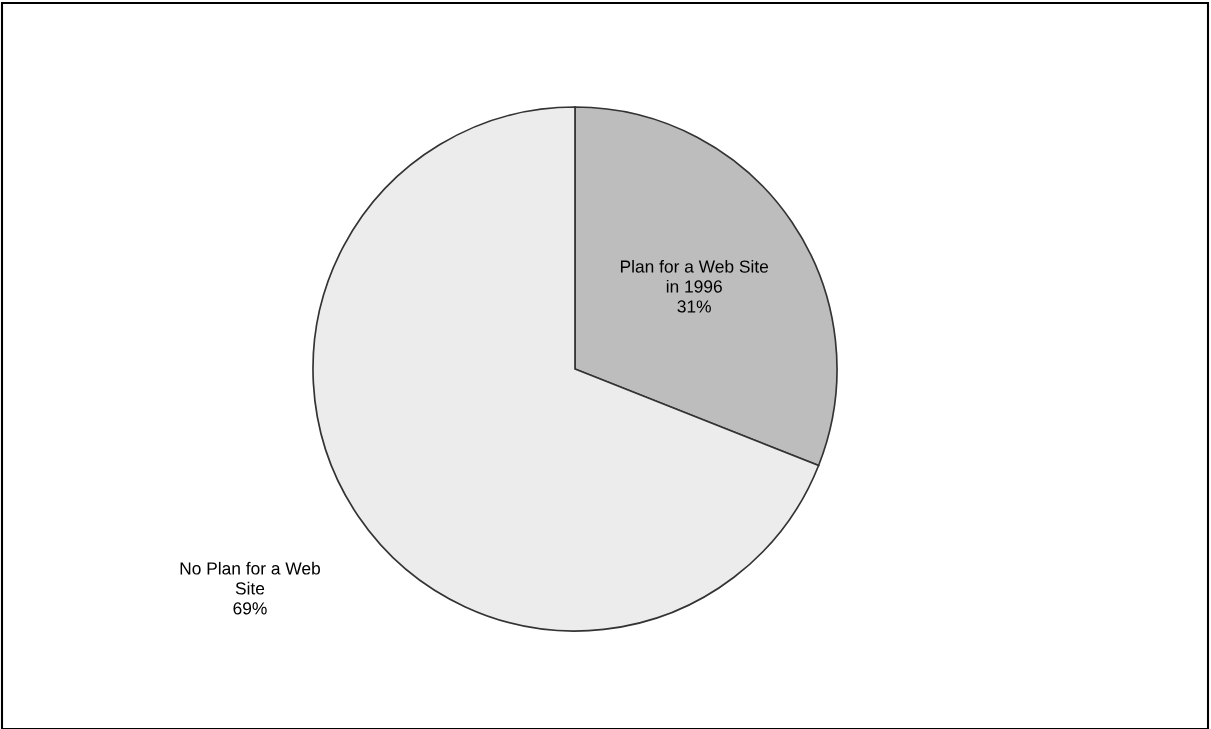 This screenshot has height=729, width=1211. I want to click on slice-label: No Plan for a Web Site, so click(250, 578).